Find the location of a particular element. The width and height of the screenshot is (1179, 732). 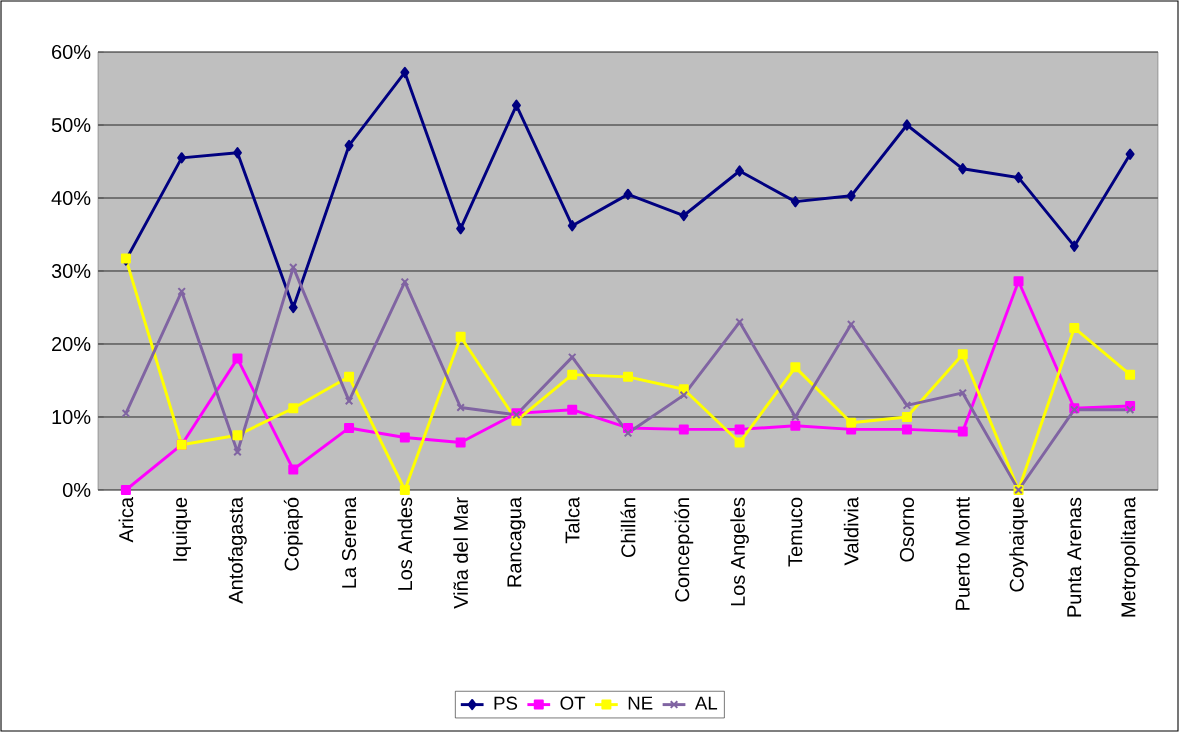

y-tick-label: 60% is located at coordinates (71, 52).